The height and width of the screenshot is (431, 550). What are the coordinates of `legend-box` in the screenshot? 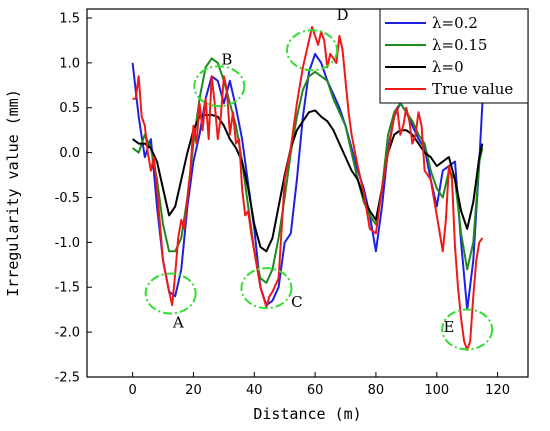 It's located at (454, 56).